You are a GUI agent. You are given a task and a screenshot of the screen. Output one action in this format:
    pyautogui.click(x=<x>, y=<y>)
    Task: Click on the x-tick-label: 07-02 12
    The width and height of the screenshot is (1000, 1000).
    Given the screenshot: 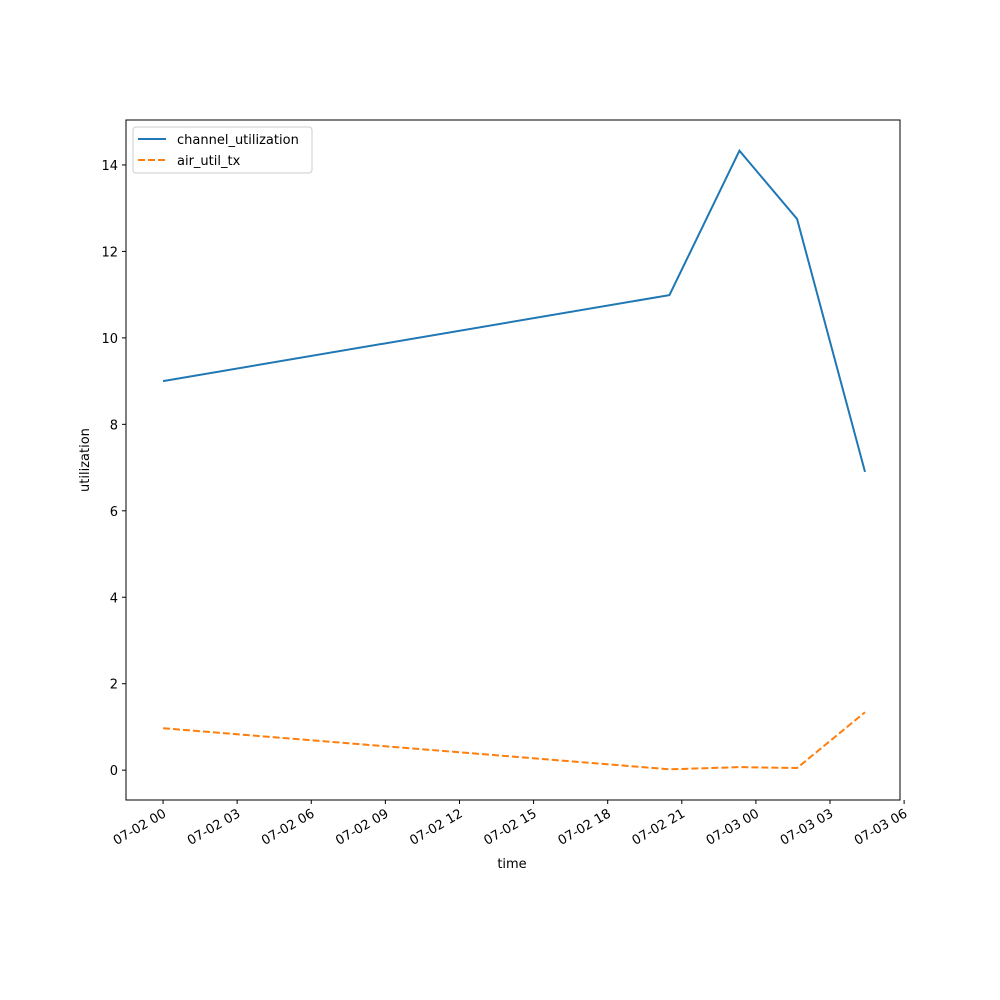 What is the action you would take?
    pyautogui.click(x=436, y=827)
    